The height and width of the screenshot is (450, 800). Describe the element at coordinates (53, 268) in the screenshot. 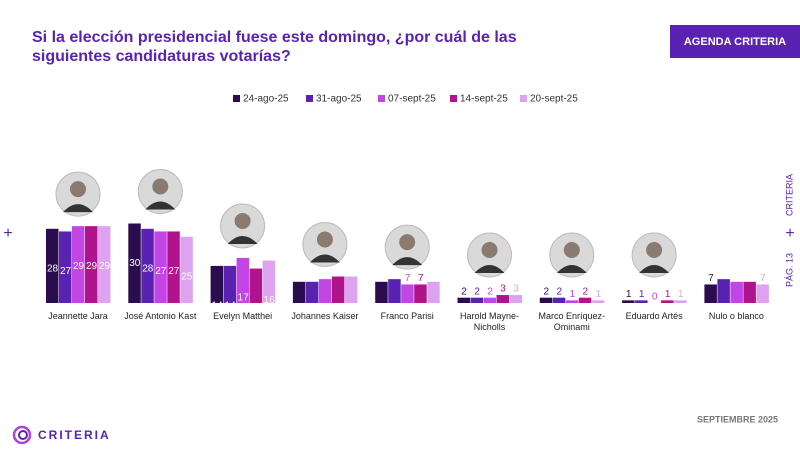

I see `data-label: 28` at that location.